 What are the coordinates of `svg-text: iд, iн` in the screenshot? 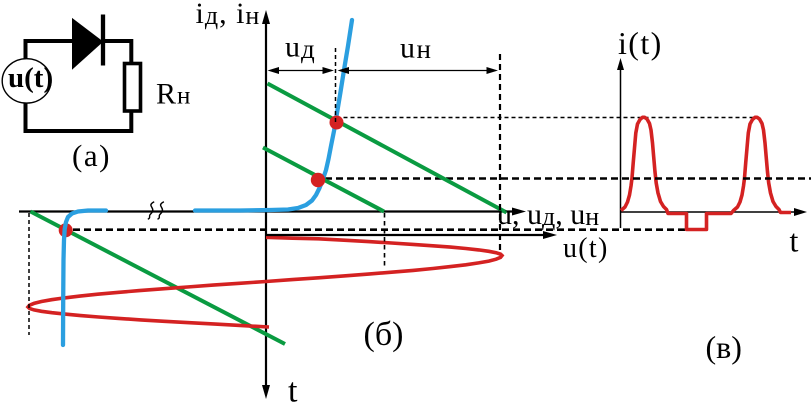 It's located at (228, 15).